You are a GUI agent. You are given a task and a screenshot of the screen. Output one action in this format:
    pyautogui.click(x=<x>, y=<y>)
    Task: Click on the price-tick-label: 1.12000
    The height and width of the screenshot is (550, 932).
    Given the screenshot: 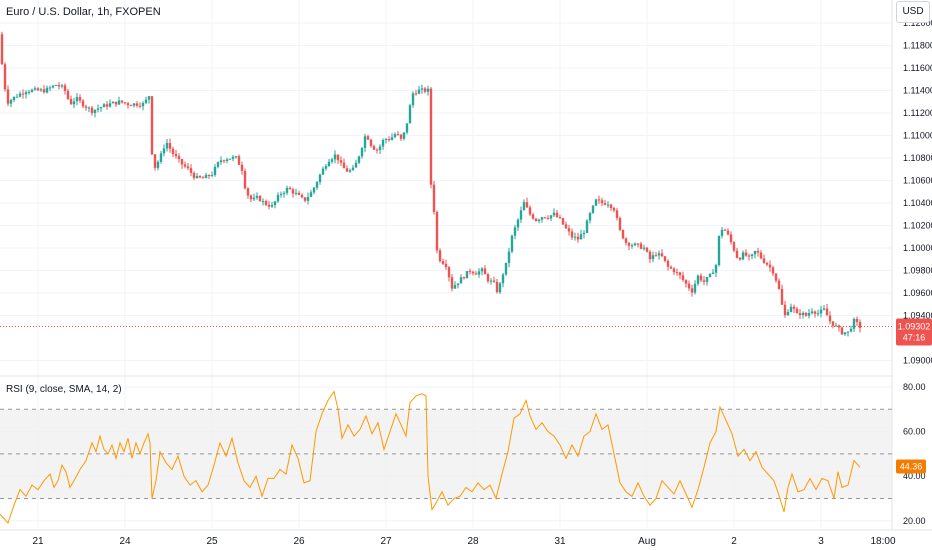 What is the action you would take?
    pyautogui.click(x=917, y=23)
    